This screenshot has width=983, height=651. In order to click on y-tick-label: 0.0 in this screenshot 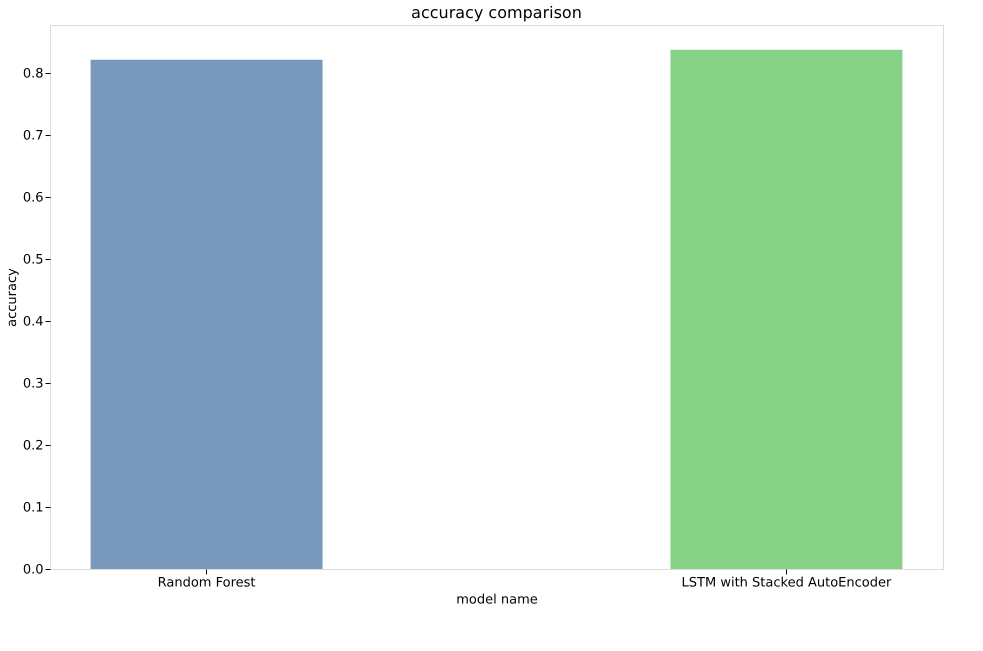, I will do `click(33, 570)`.